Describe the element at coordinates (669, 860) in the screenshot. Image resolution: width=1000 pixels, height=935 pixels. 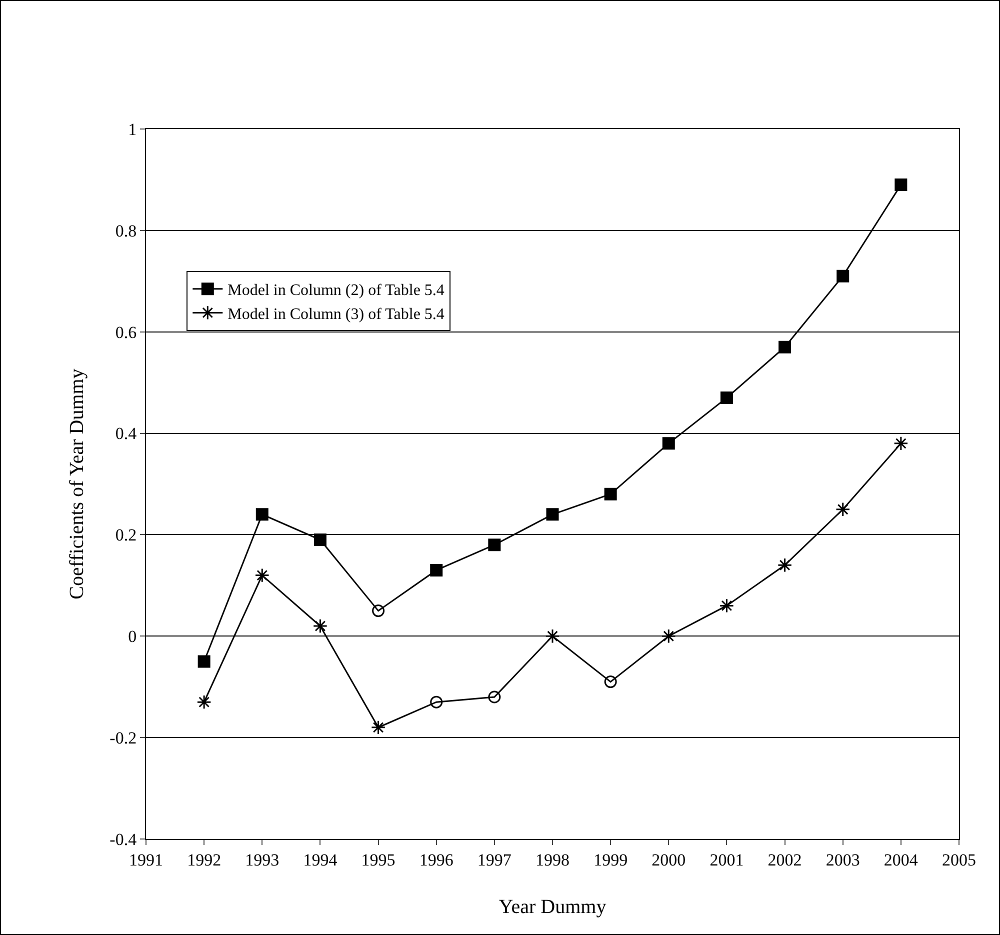
I see `x-tick-label: 2000` at that location.